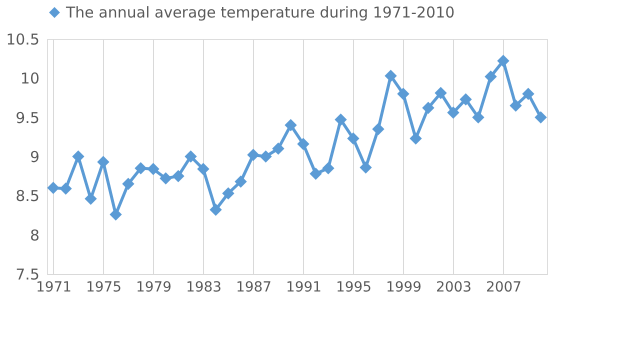  I want to click on x-tick-label: 1975, so click(104, 288).